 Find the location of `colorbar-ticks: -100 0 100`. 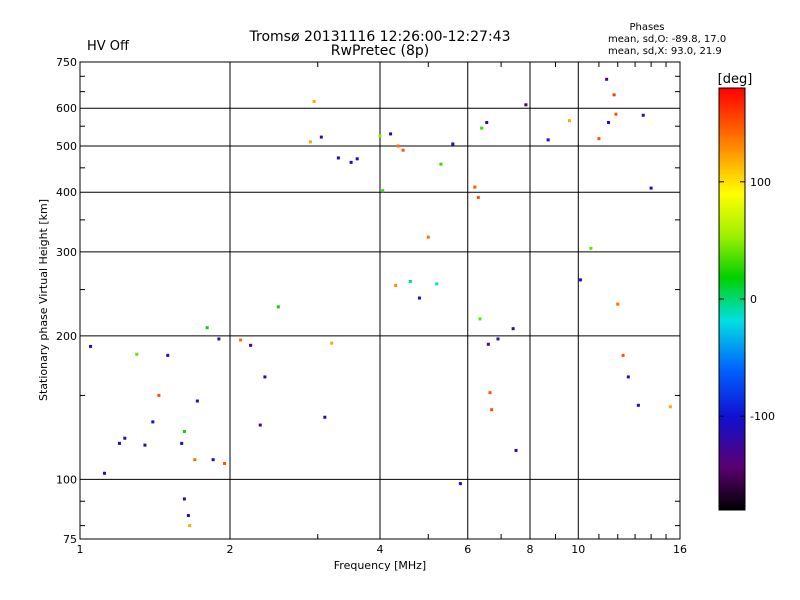

colorbar-ticks: -100 0 100 is located at coordinates (747, 299).